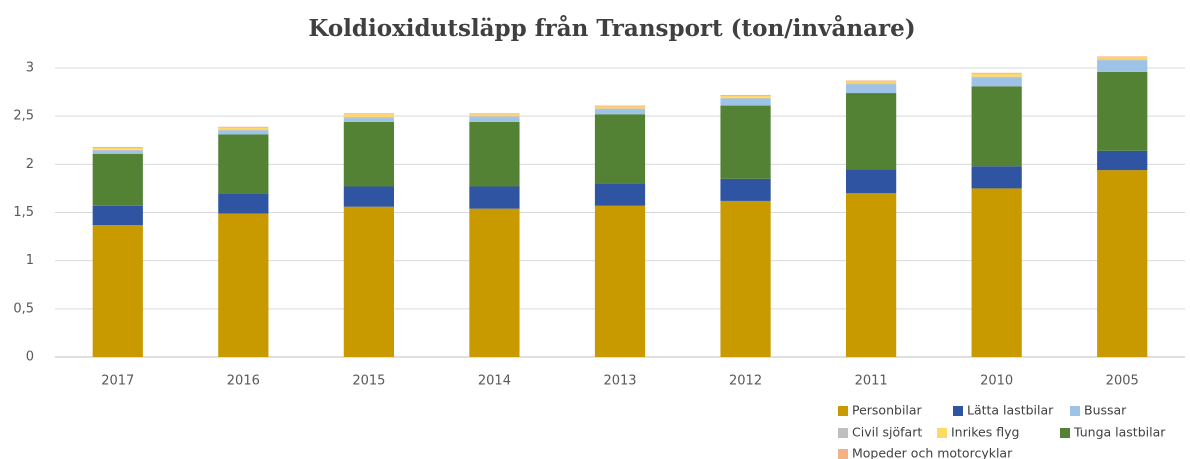  I want to click on legend-label: Personbilar, so click(887, 410).